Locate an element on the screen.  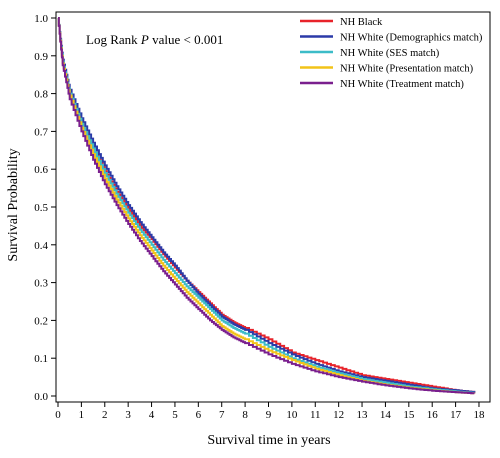
annotation-suffix: value < 0.001 is located at coordinates (186, 39).